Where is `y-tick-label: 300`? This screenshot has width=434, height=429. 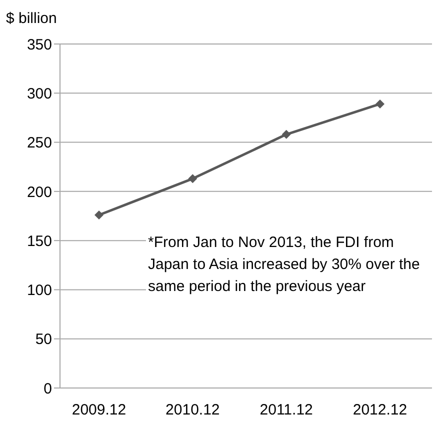 y-tick-label: 300 is located at coordinates (39, 93).